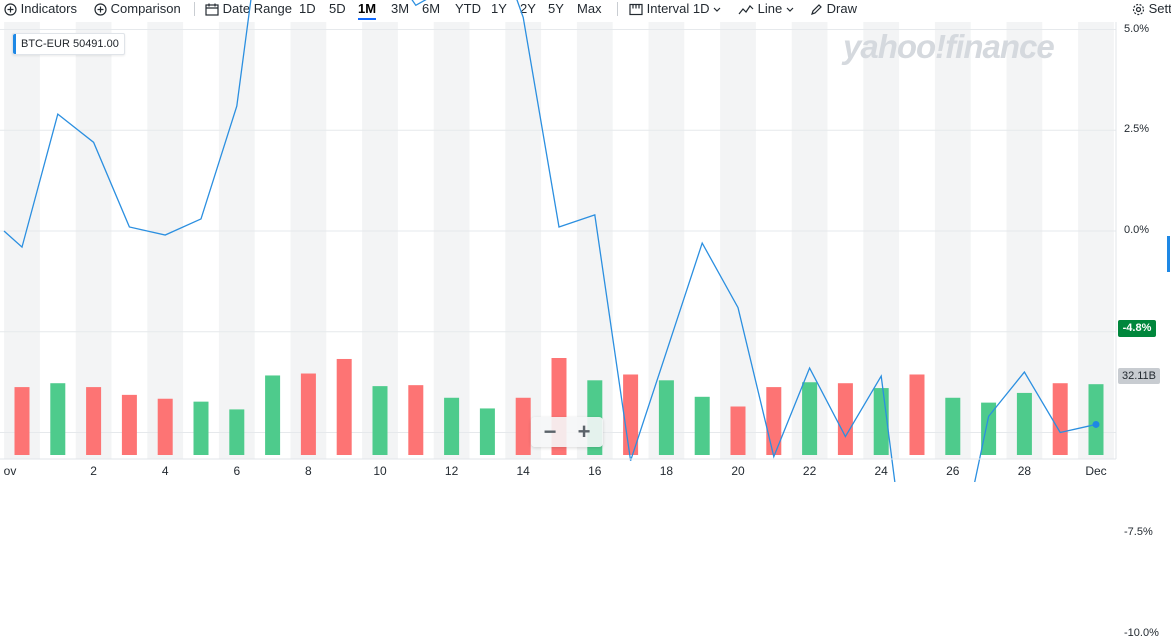 The width and height of the screenshot is (1171, 639). What do you see at coordinates (237, 471) in the screenshot?
I see `x-tick-label: 6` at bounding box center [237, 471].